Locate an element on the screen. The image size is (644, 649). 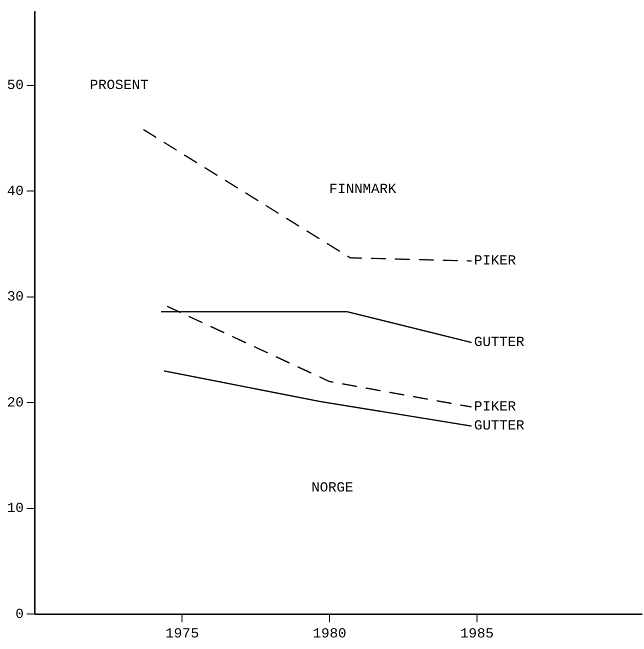
y-tick-label: 50 is located at coordinates (15, 86).